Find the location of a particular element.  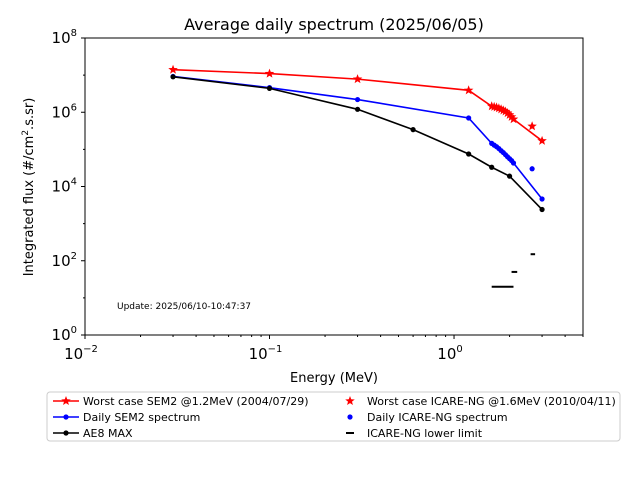

x-tick-label: 10⁻² is located at coordinates (81, 353).